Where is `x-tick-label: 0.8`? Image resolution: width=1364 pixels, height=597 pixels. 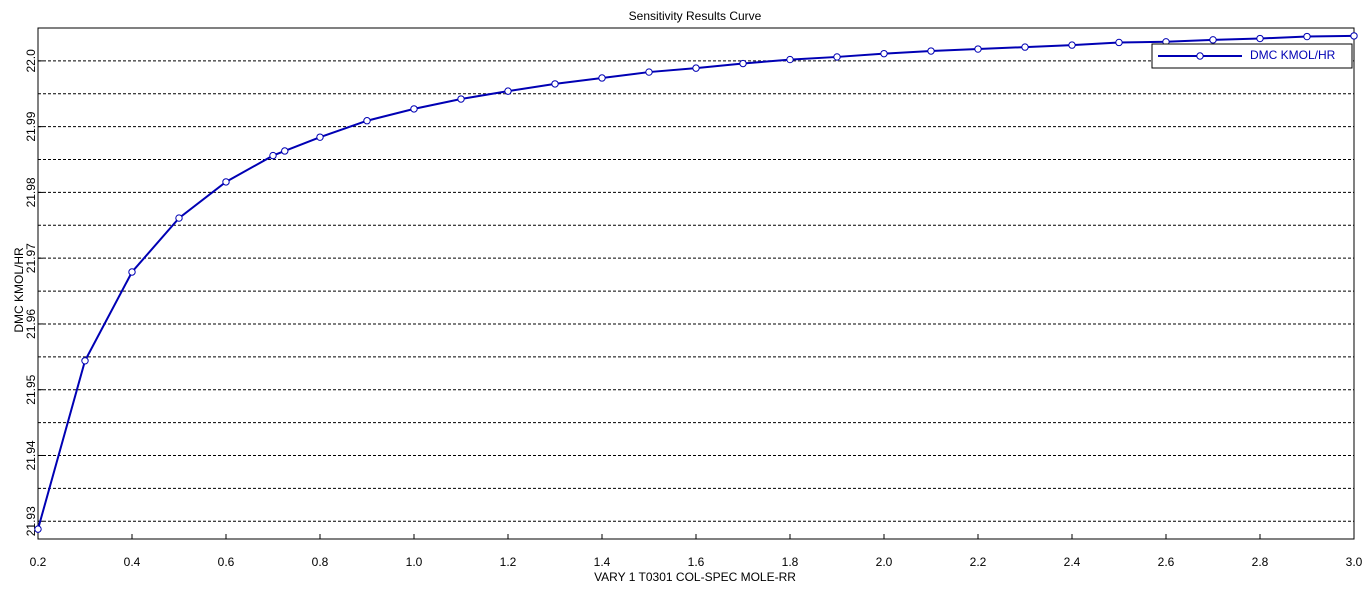 x-tick-label: 0.8 is located at coordinates (320, 562).